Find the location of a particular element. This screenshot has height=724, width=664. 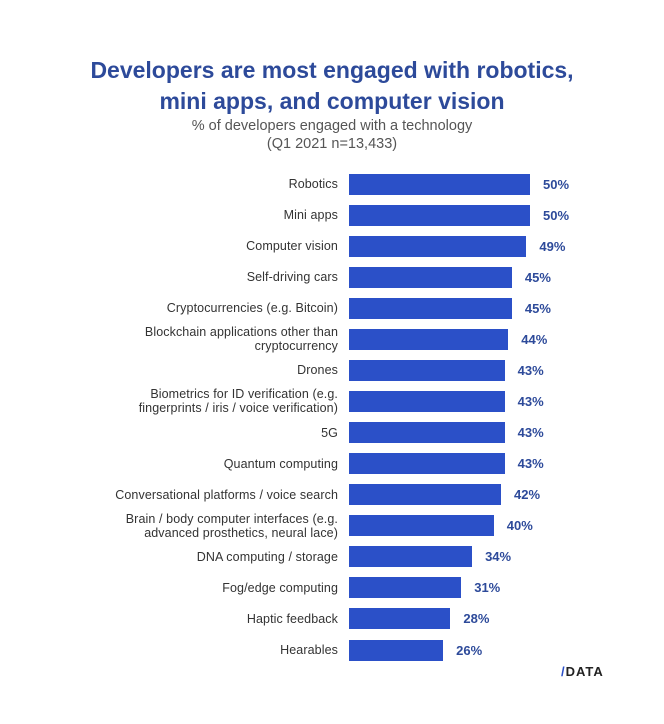

bar-row: Mini apps 50% is located at coordinates (332, 215).